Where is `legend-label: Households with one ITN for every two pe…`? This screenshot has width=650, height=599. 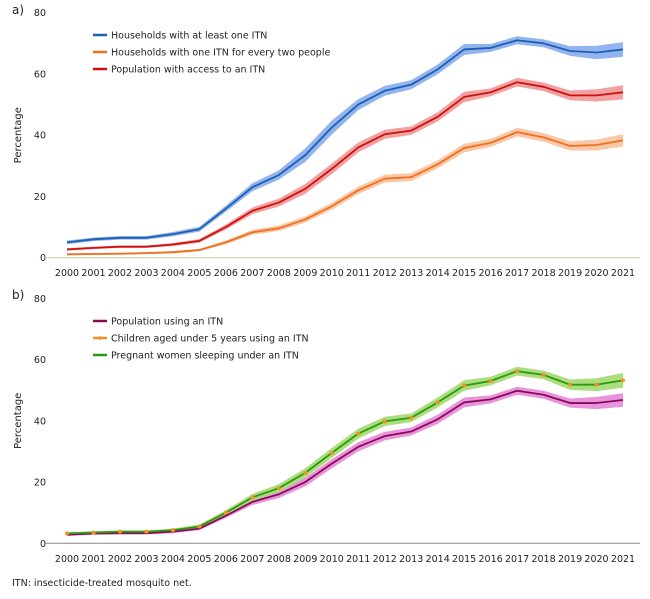 legend-label: Households with one ITN for every two pe… is located at coordinates (220, 53).